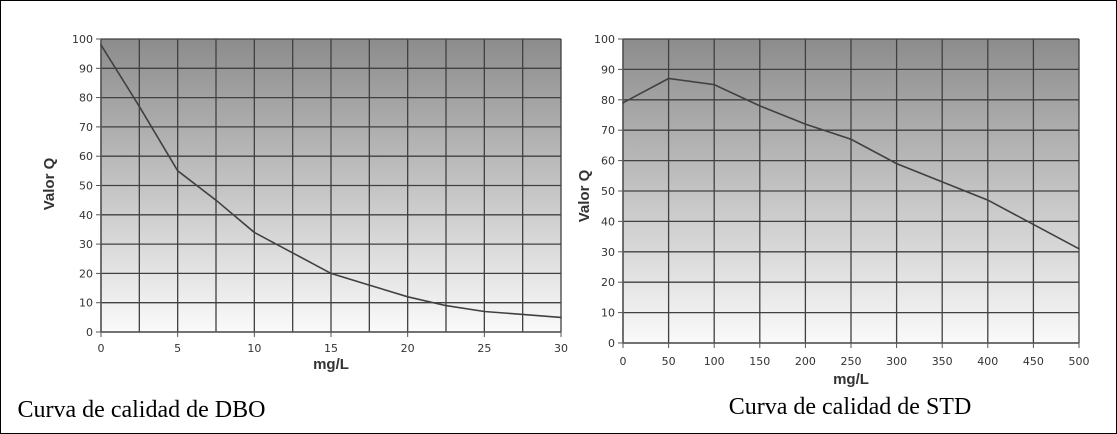 Image resolution: width=1117 pixels, height=434 pixels. Describe the element at coordinates (714, 361) in the screenshot. I see `x-tick-label: 100` at that location.